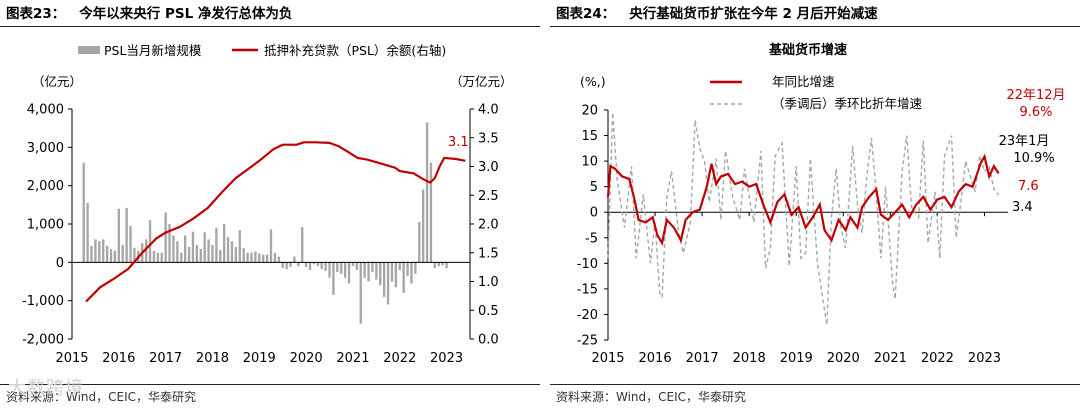  I want to click on left-x-axis: 2015 2016 2017 2018 2019 2020 2021 2022 2023, so click(259, 358).